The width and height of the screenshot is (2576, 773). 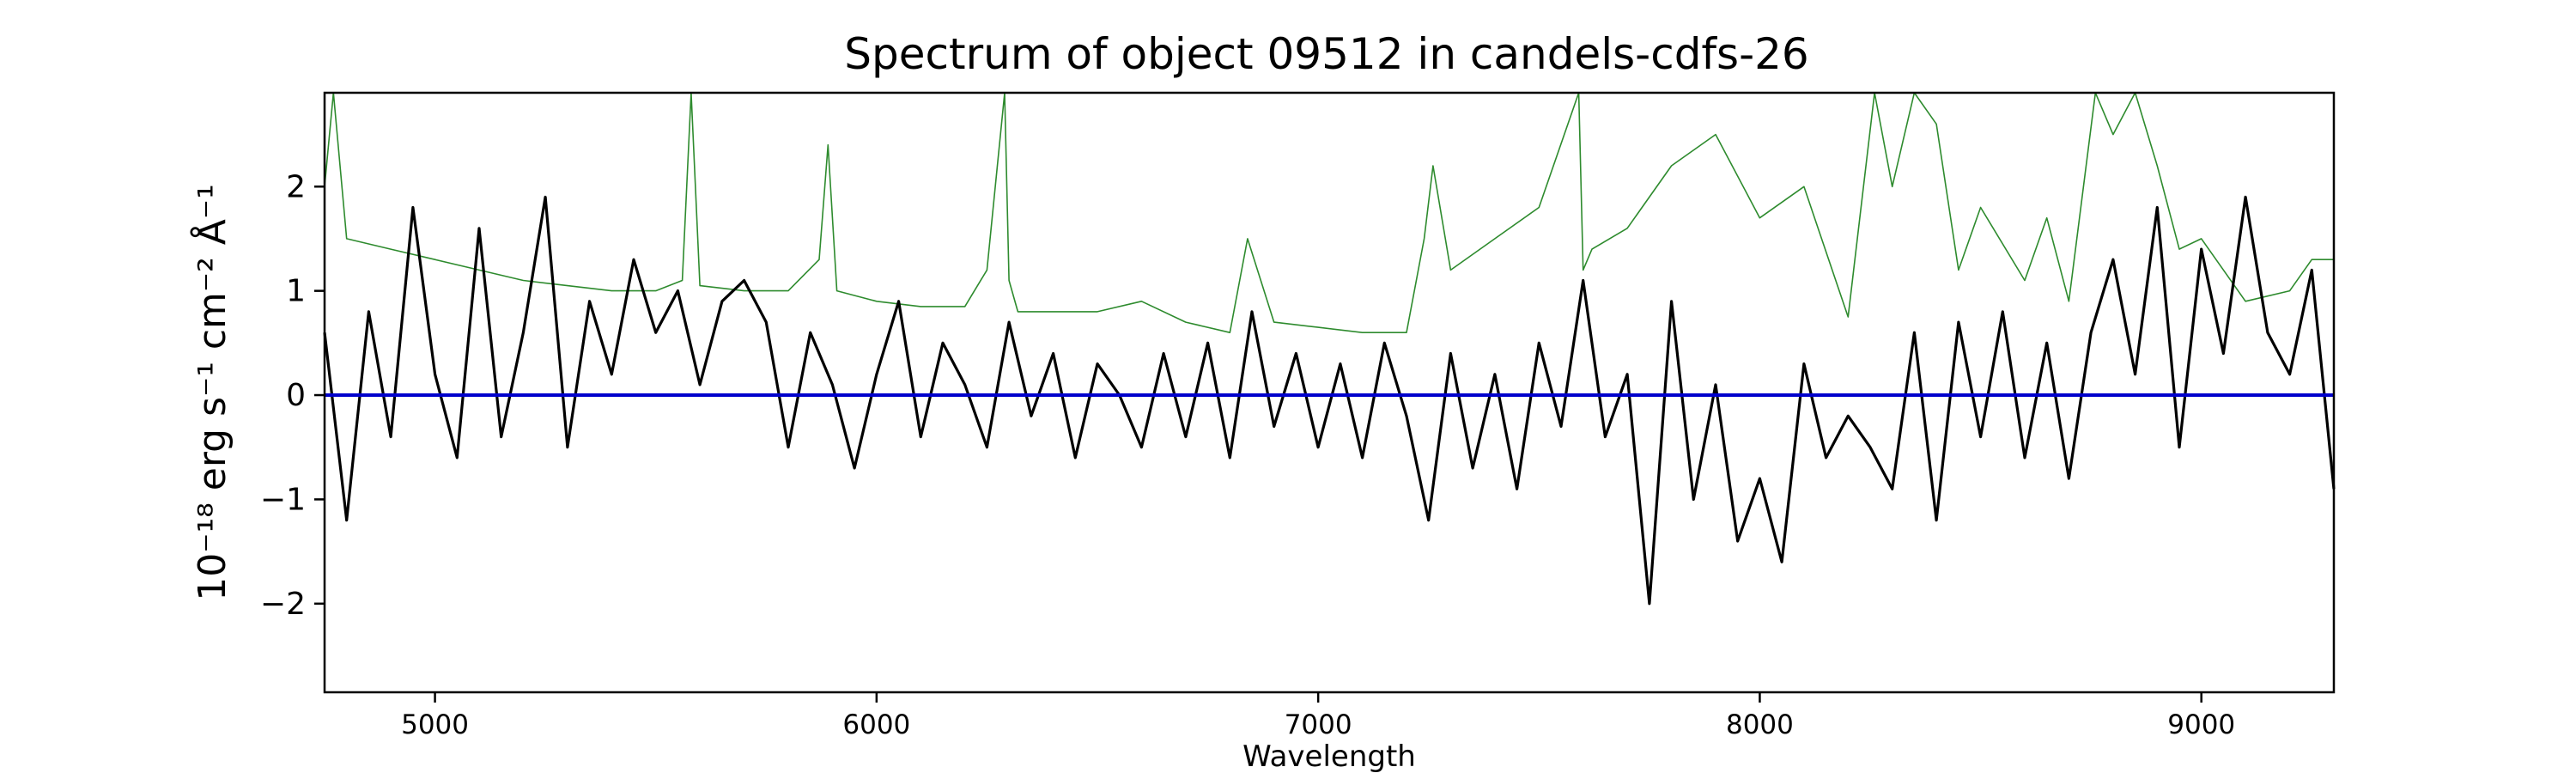 What do you see at coordinates (296, 291) in the screenshot?
I see `y-tick-label: 1` at bounding box center [296, 291].